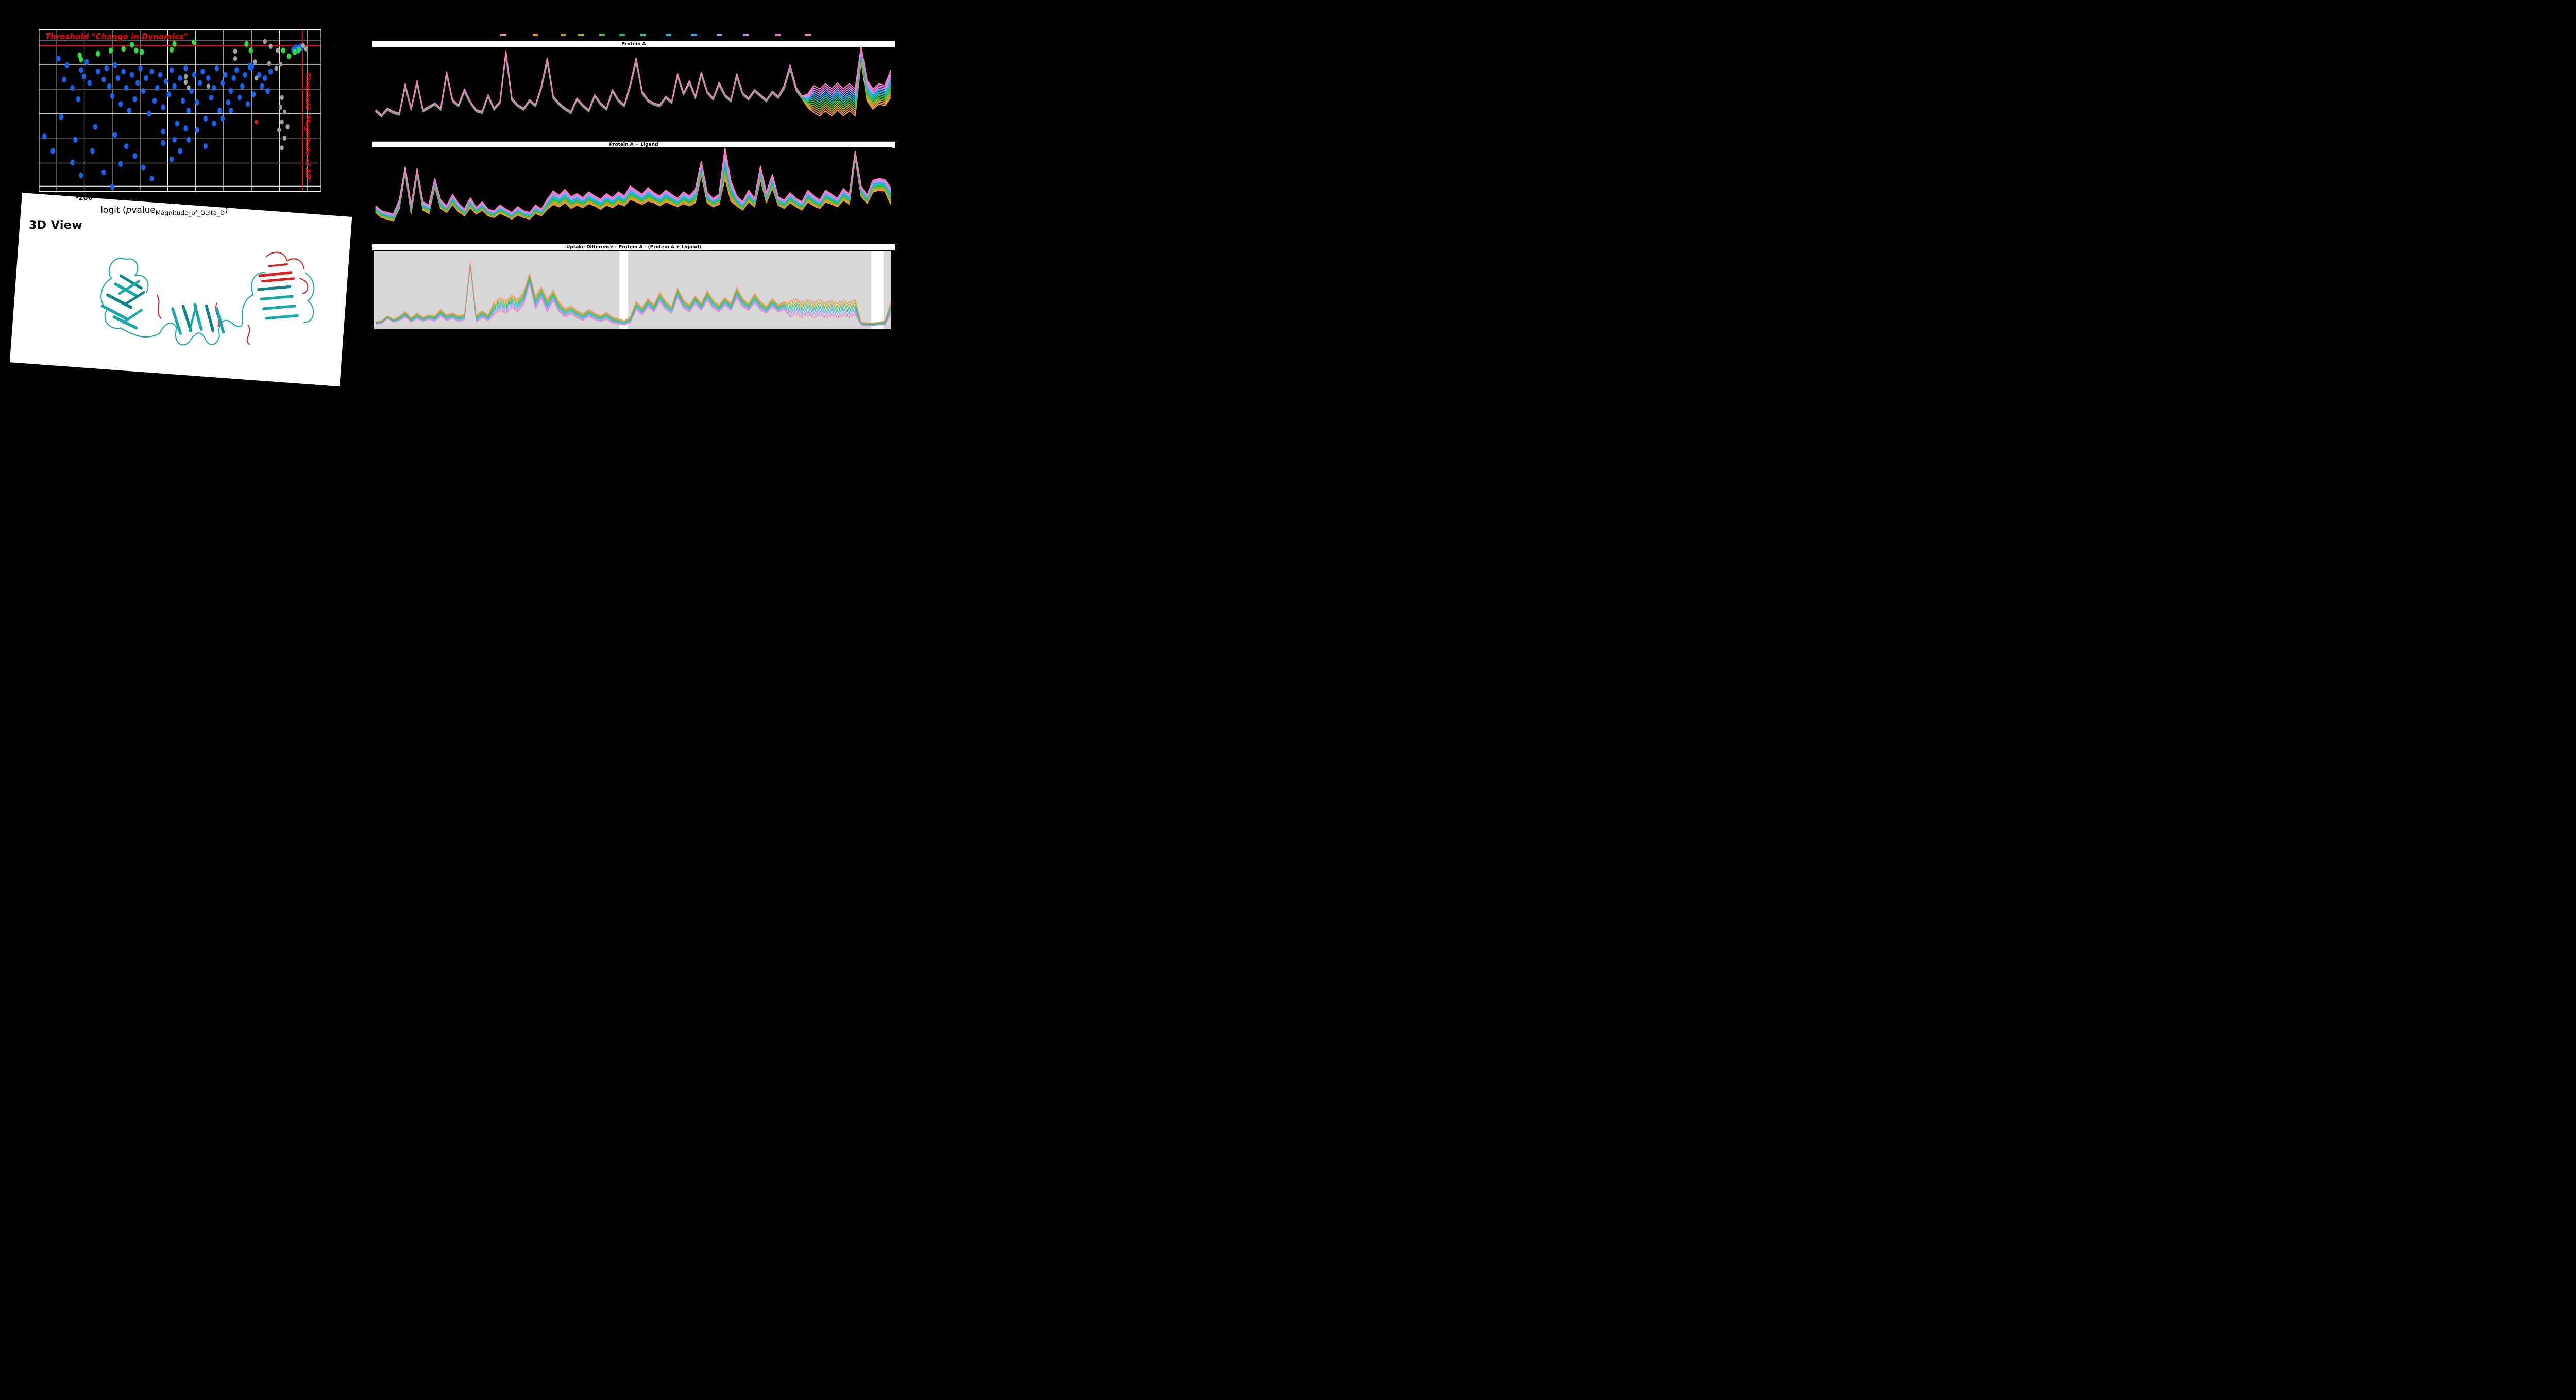  Describe the element at coordinates (84, 198) in the screenshot. I see `x-tick-label: -200` at that location.